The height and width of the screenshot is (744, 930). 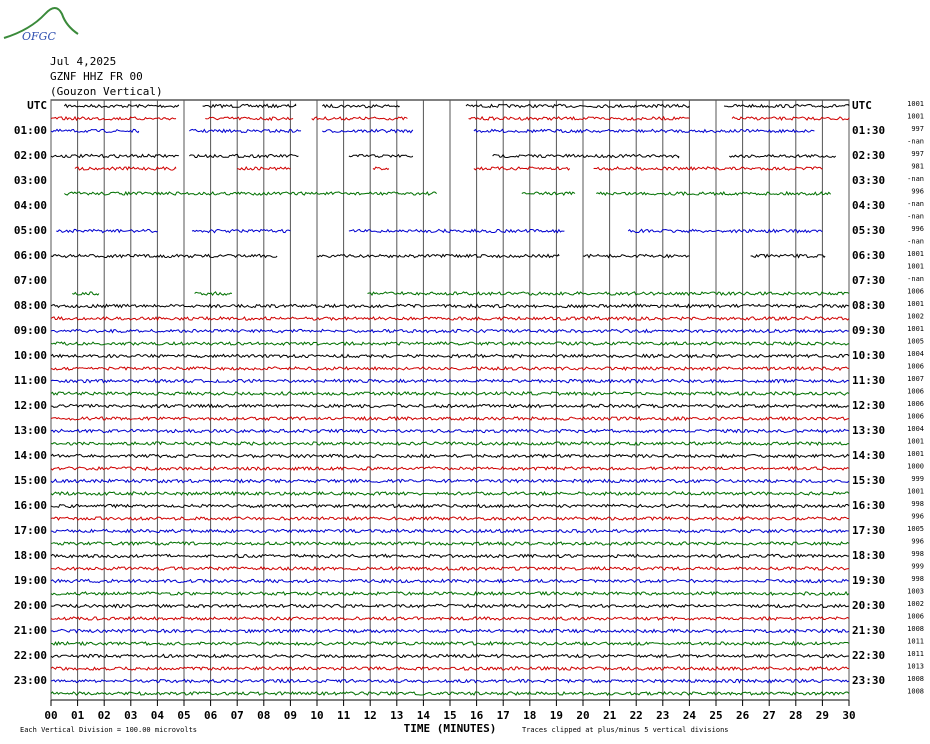 I want to click on row-label-left: 05:00, so click(x=30, y=230).